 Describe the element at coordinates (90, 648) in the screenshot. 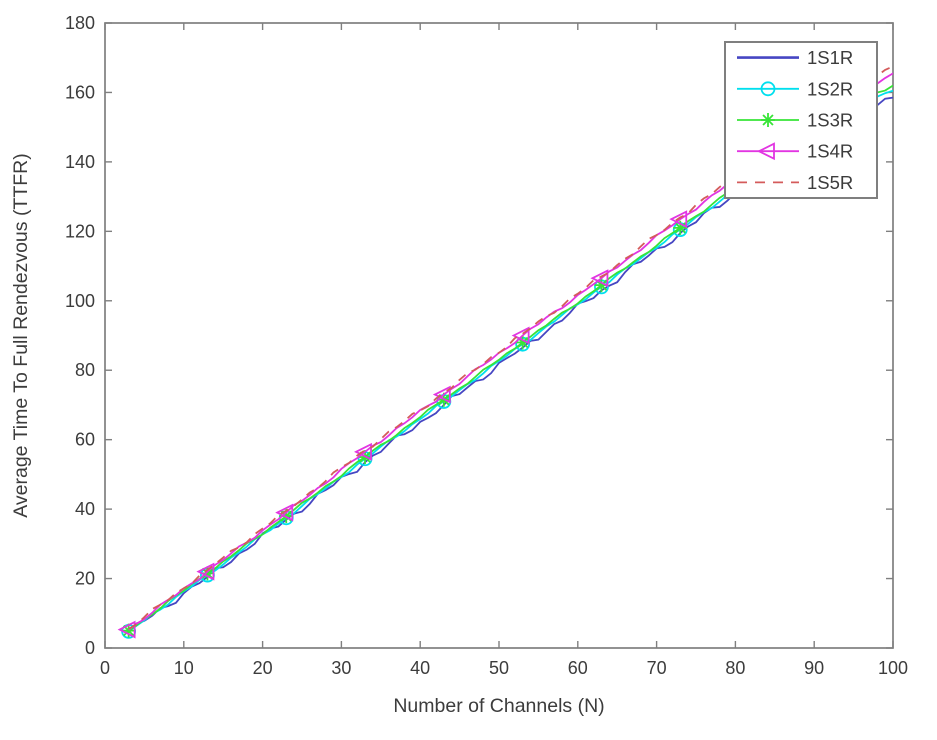

I see `y-tick-label: 0` at that location.